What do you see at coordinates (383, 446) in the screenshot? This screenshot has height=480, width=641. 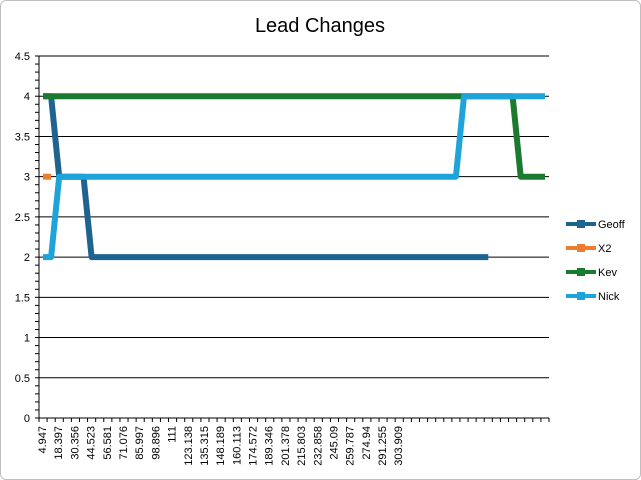 I see `x-tick-label: 291.255` at bounding box center [383, 446].